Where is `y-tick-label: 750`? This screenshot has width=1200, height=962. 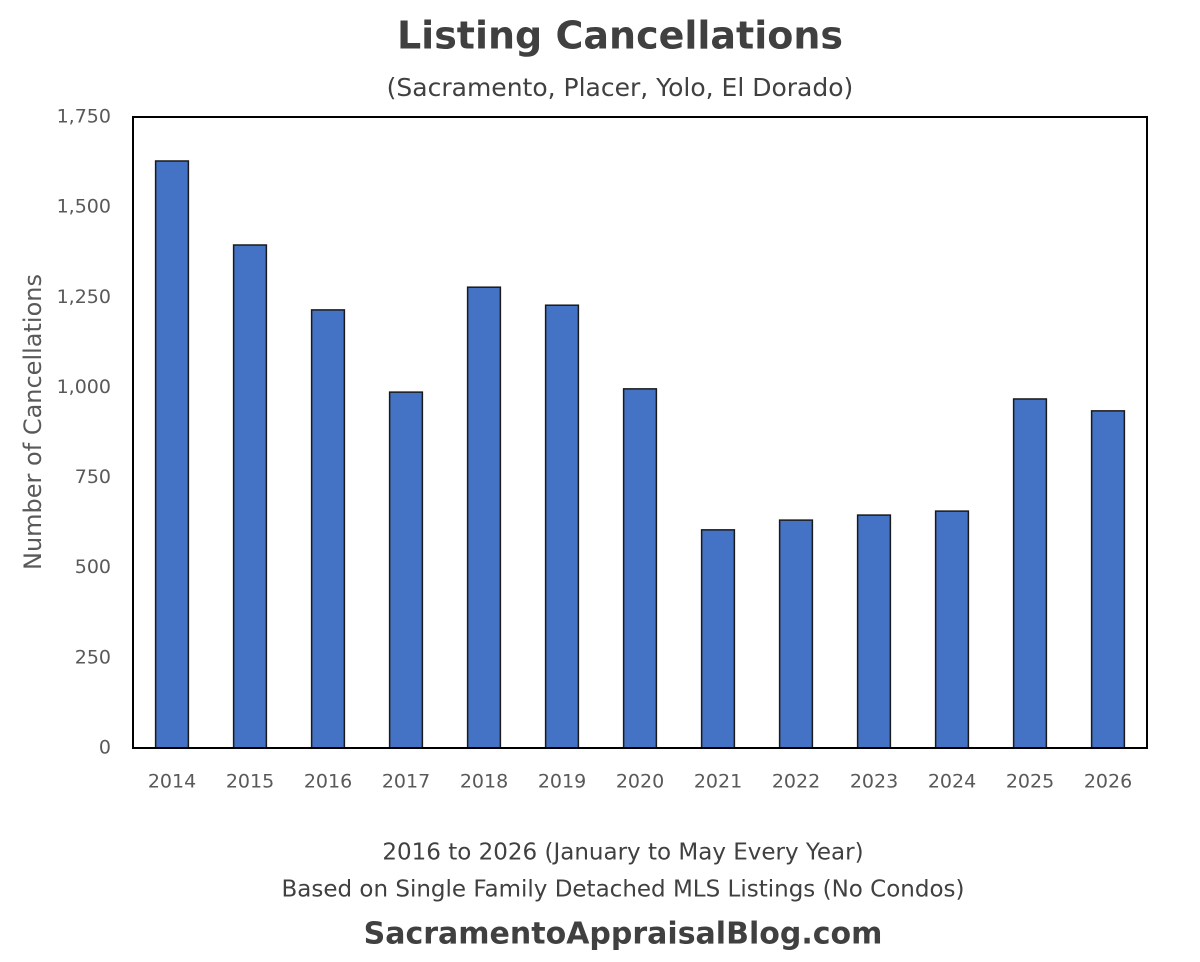
y-tick-label: 750 is located at coordinates (93, 477).